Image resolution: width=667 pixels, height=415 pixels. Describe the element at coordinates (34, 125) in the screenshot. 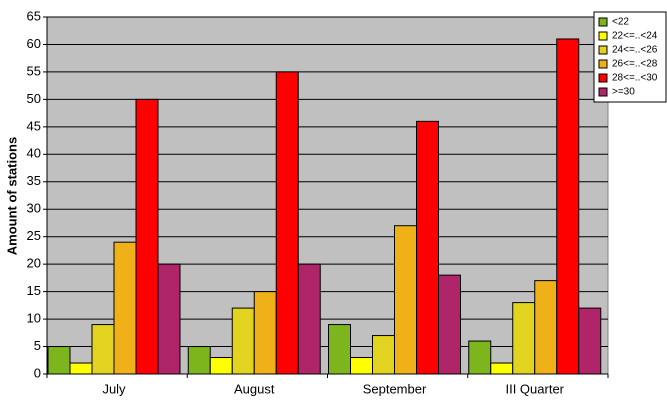

I see `y-tick-label: 45` at that location.